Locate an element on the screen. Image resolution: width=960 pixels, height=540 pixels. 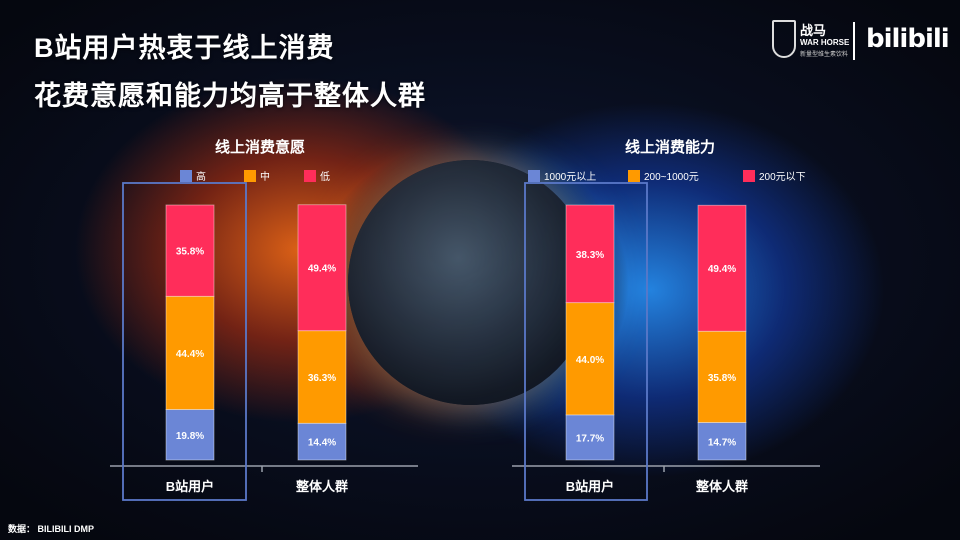
logo-divider is located at coordinates (854, 41).